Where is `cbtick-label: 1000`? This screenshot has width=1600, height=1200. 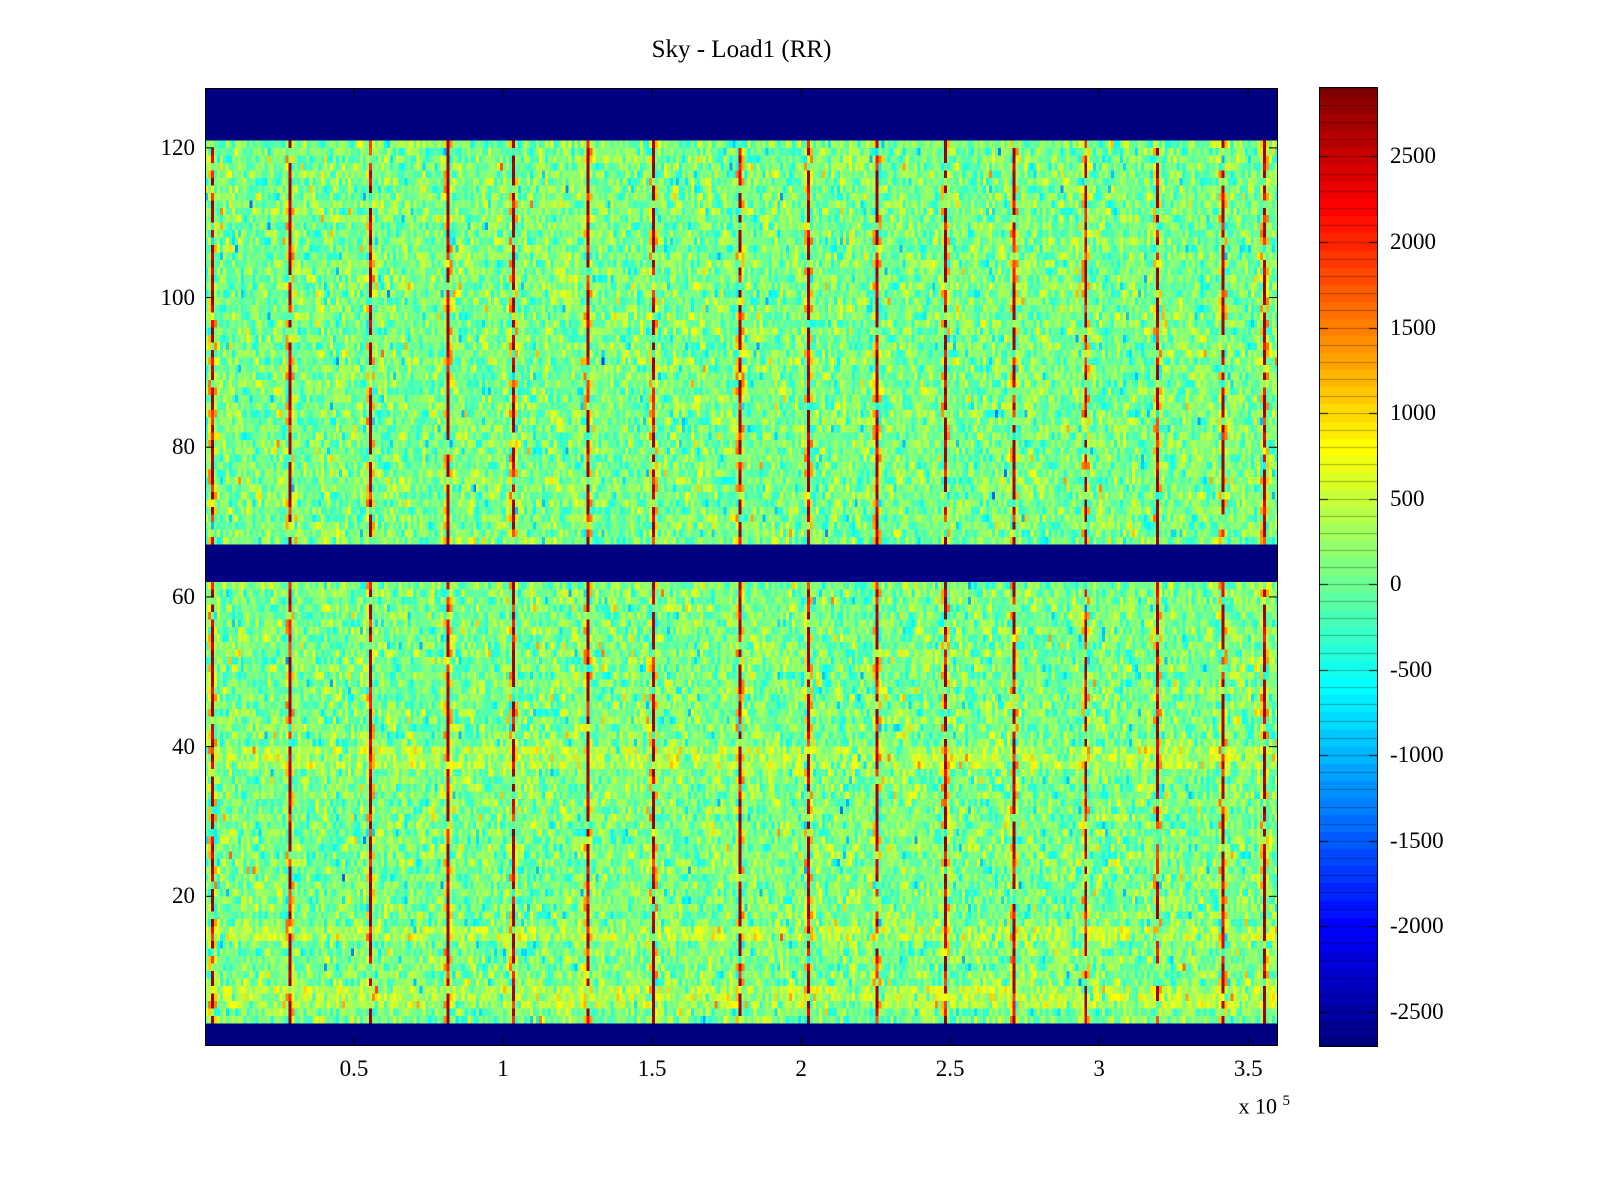
cbtick-label: 1000 is located at coordinates (1413, 413).